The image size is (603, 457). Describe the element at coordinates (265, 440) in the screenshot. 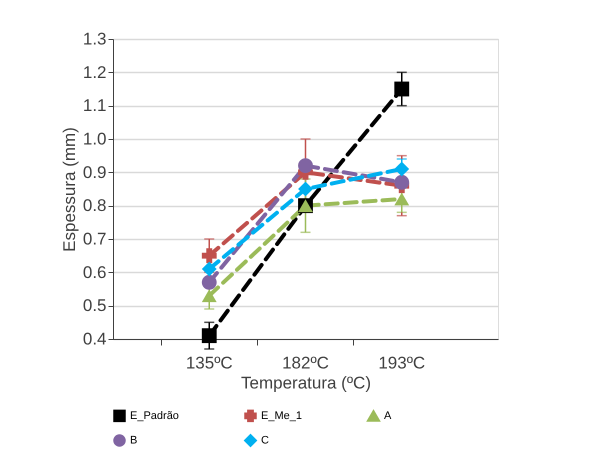

I see `legend-label: C` at that location.